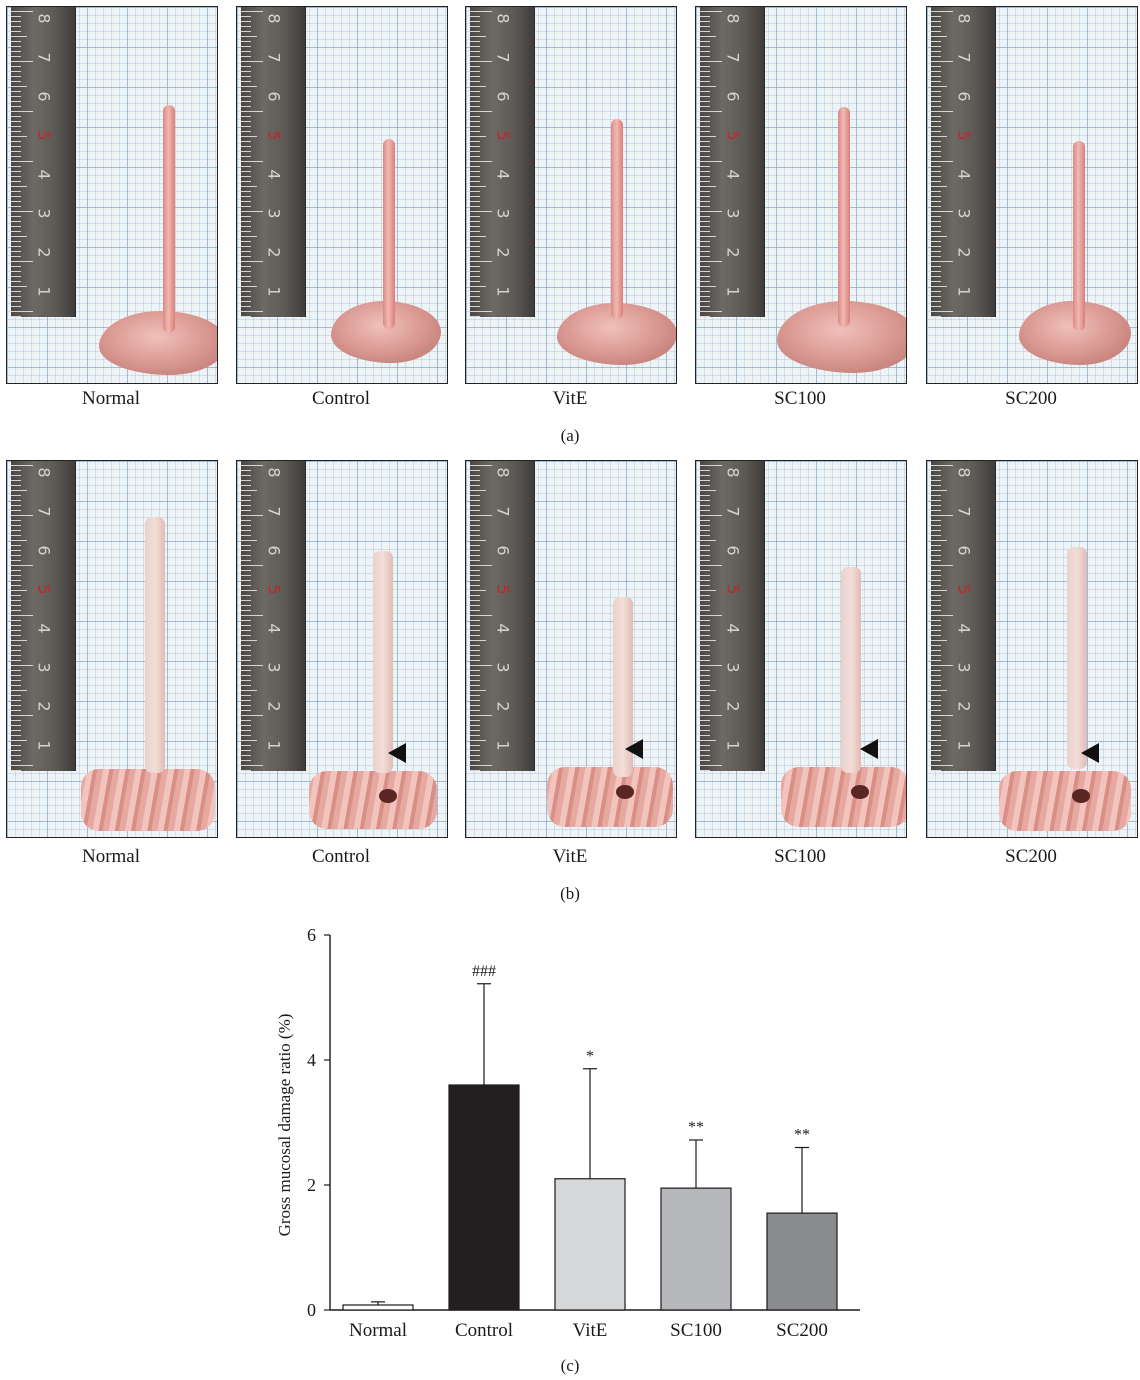 Image resolution: width=1140 pixels, height=1380 pixels. I want to click on panel-b-photo-sc100: 8 7 6 5 4 3 2 1, so click(801, 649).